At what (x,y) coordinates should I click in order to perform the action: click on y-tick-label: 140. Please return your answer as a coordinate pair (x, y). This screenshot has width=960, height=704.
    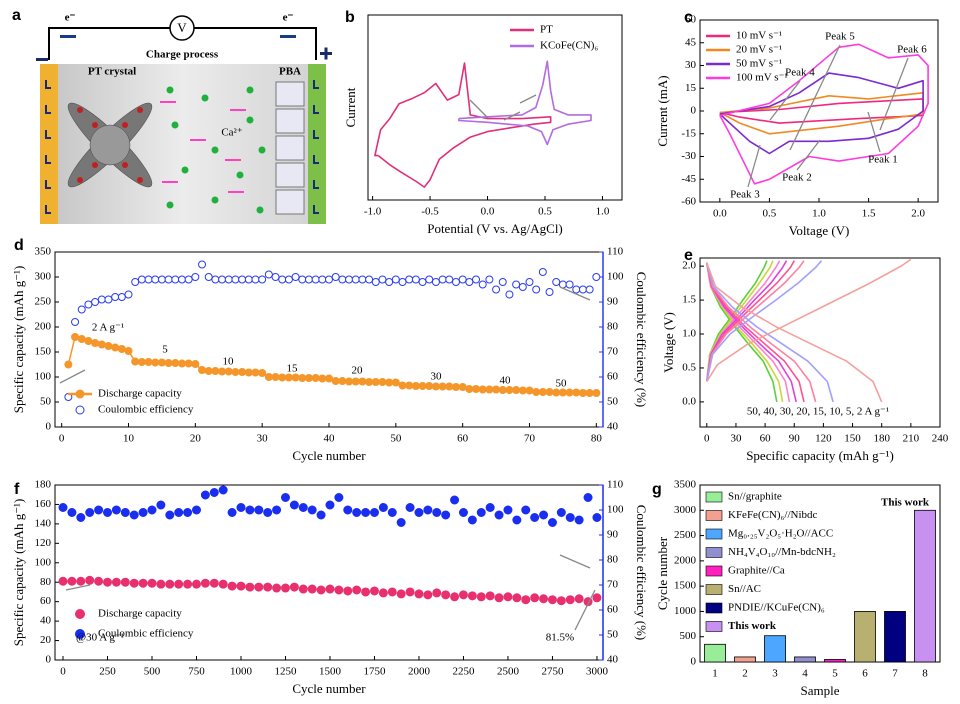
    Looking at the image, I should click on (43, 523).